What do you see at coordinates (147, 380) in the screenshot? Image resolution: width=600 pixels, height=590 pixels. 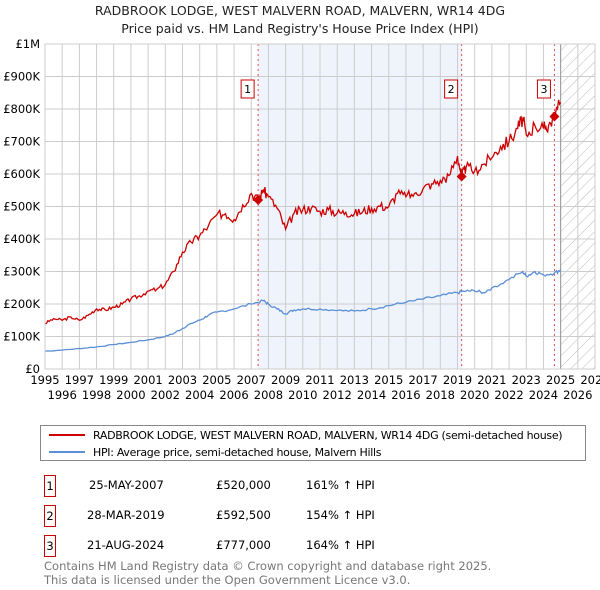 I see `x-tick-label: 2001` at bounding box center [147, 380].